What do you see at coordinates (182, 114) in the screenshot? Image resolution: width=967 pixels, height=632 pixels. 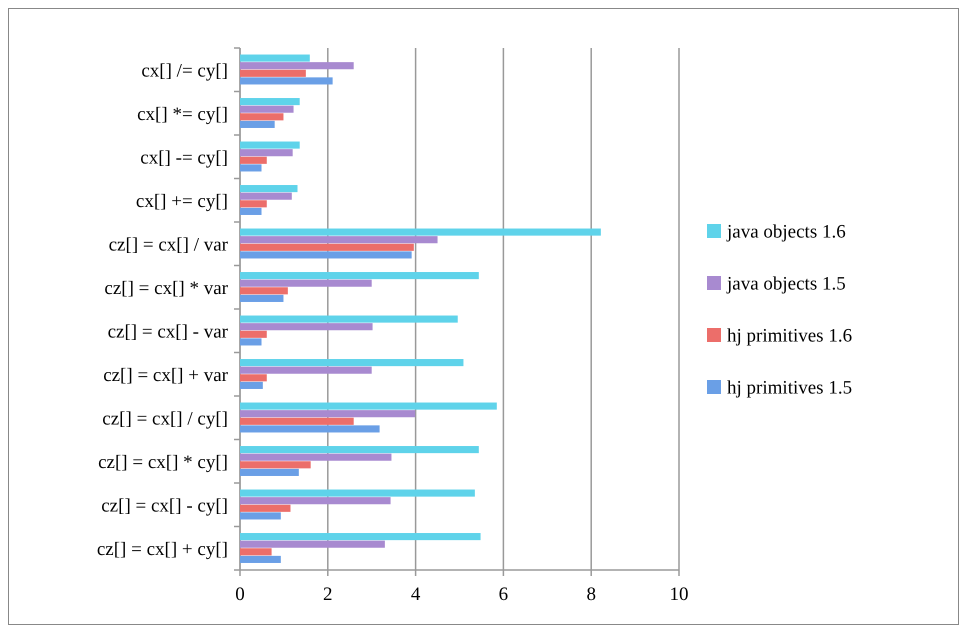 I see `y-tick-label: cx[] *= cy[]` at bounding box center [182, 114].